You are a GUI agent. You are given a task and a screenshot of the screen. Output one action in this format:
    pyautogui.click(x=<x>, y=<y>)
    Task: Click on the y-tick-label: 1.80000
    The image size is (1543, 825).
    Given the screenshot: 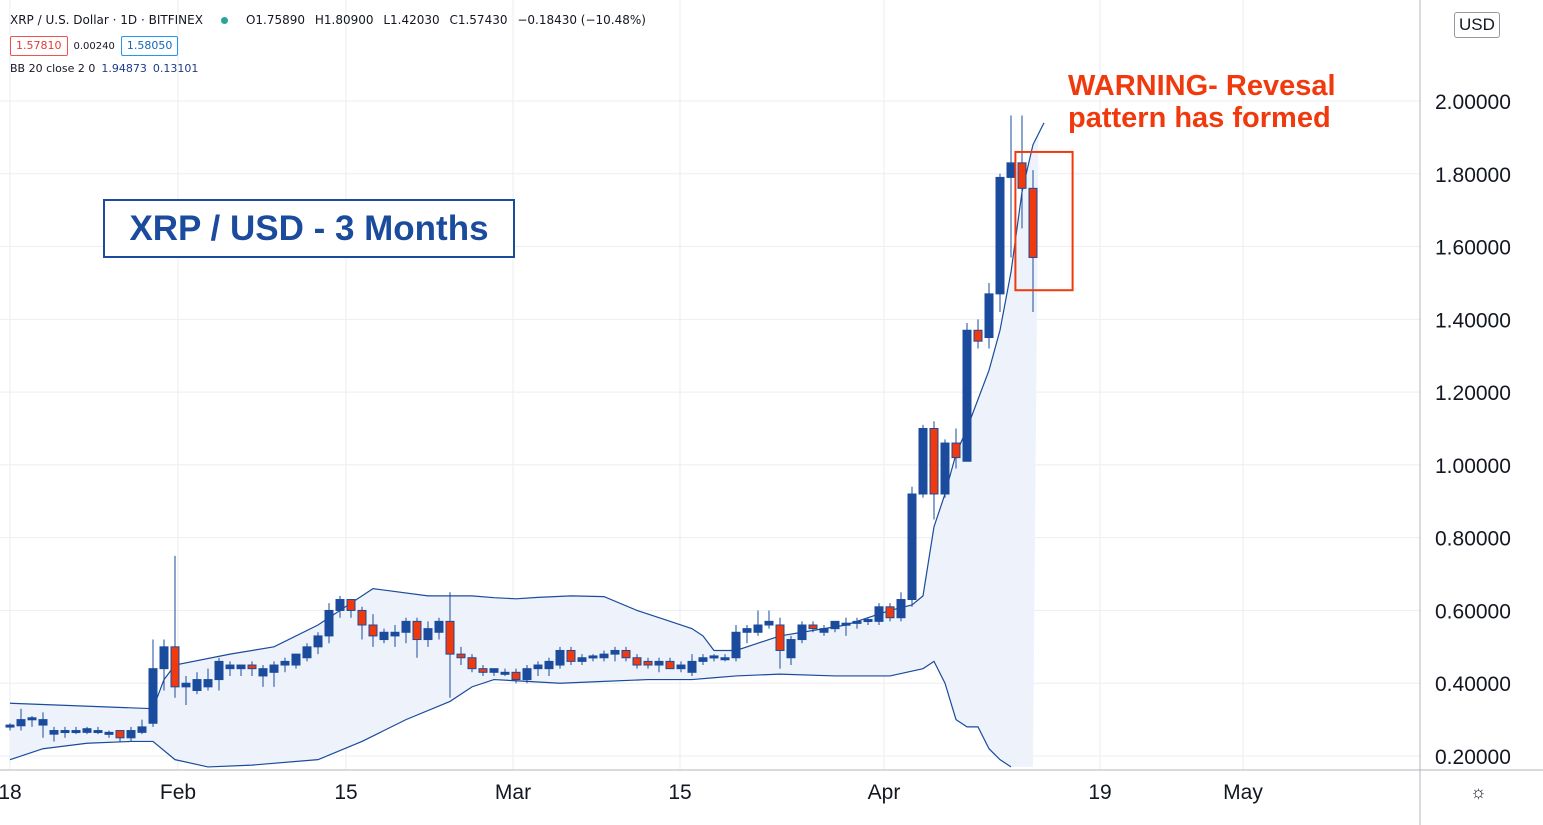 What is the action you would take?
    pyautogui.click(x=1473, y=175)
    